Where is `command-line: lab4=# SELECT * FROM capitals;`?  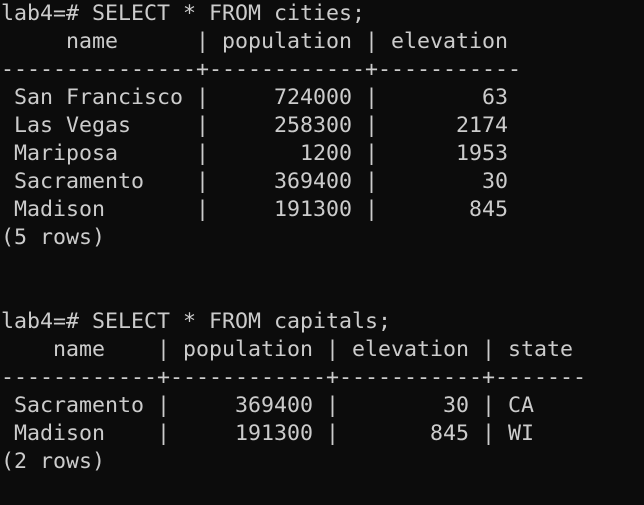 command-line: lab4=# SELECT * FROM capitals; is located at coordinates (196, 321).